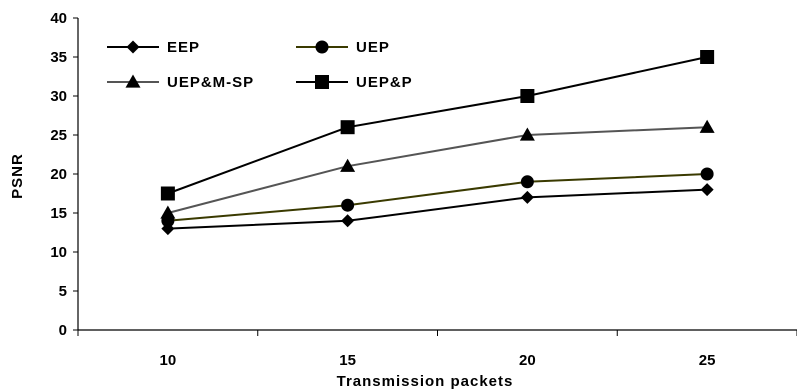 Image resolution: width=797 pixels, height=389 pixels. I want to click on legend-item: EEP, so click(153, 47).